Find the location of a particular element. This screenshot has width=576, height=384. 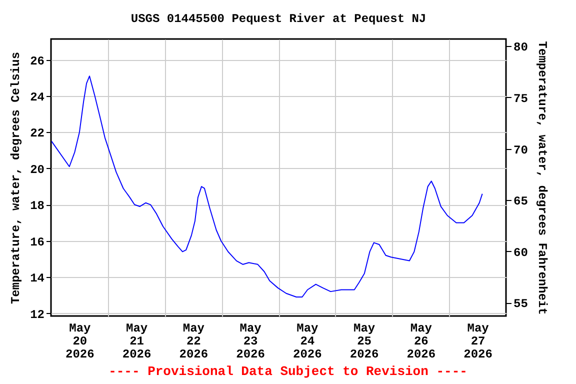

chart-title: USGS 01445500 Pequest River at Pequest NJ is located at coordinates (278, 19).